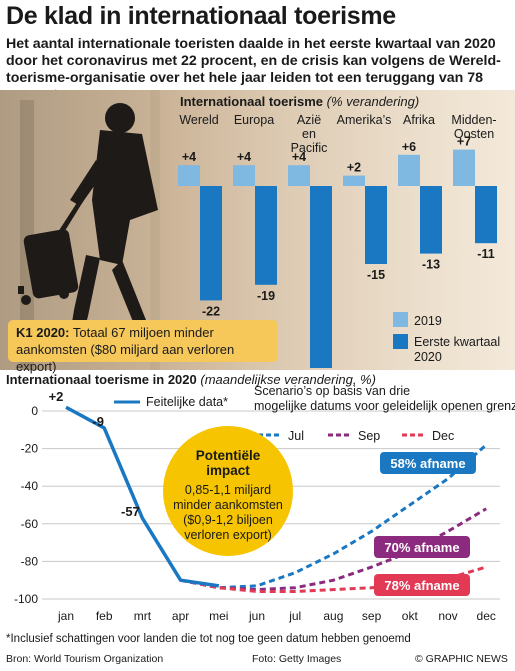 This screenshot has width=515, height=671. I want to click on x-tick-label: mei, so click(218, 616).